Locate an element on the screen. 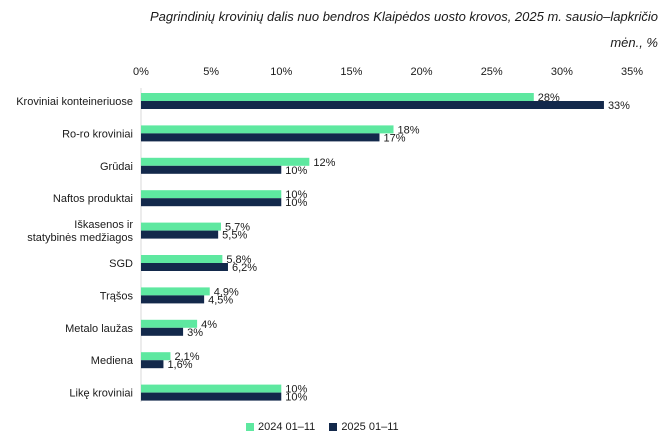 The width and height of the screenshot is (672, 433). data-label: 18% is located at coordinates (409, 130).